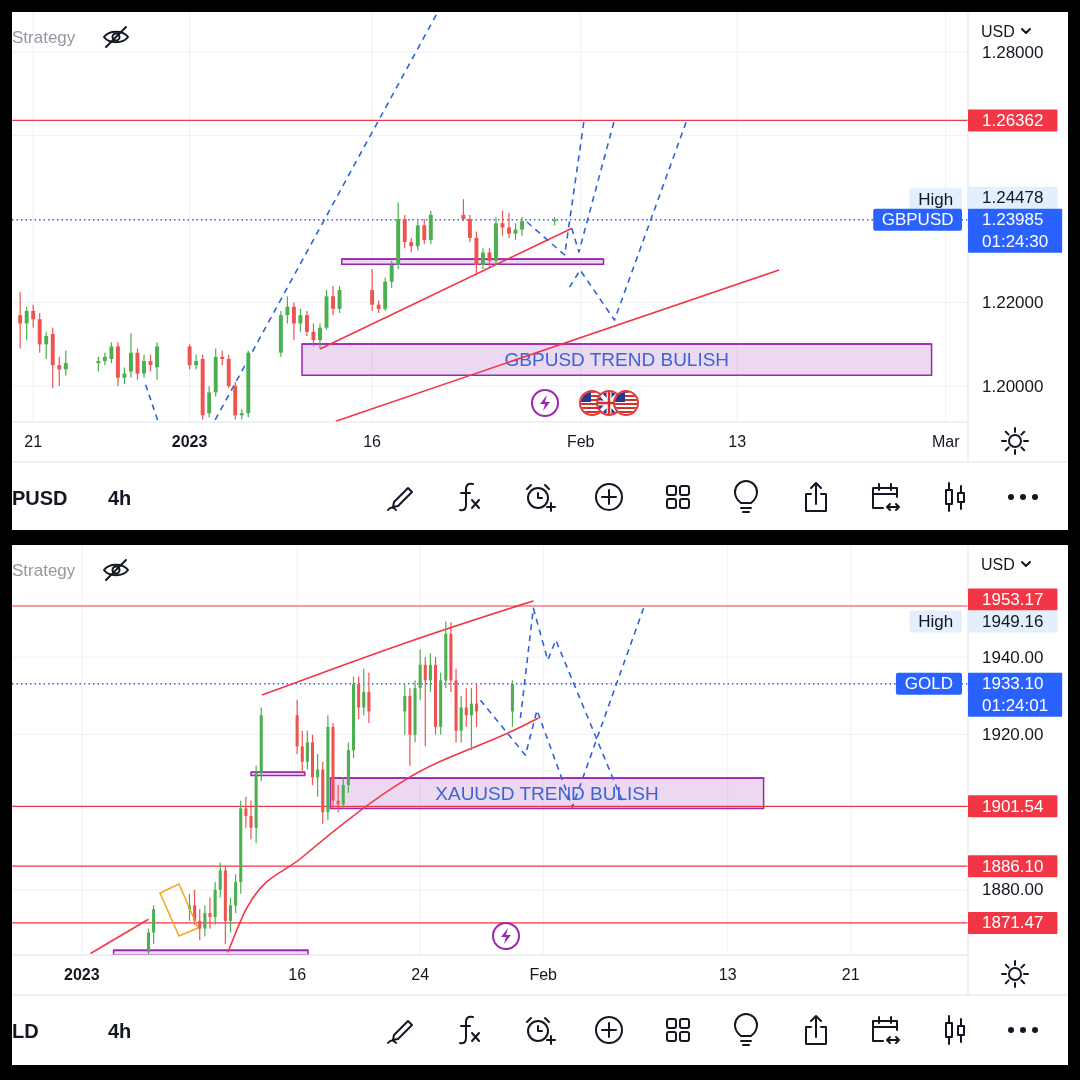  What do you see at coordinates (917, 220) in the screenshot?
I see `annotation: GBPUSD` at bounding box center [917, 220].